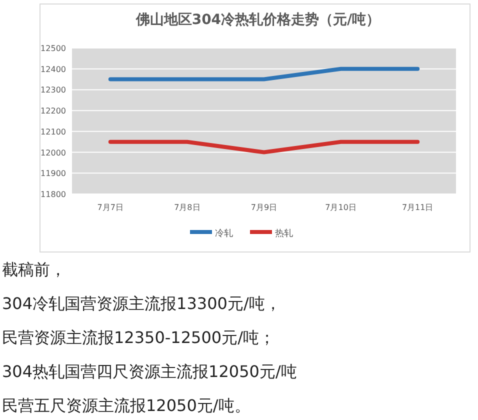 The image size is (478, 420). What do you see at coordinates (53, 194) in the screenshot?
I see `y-tick-label: 11800` at bounding box center [53, 194].